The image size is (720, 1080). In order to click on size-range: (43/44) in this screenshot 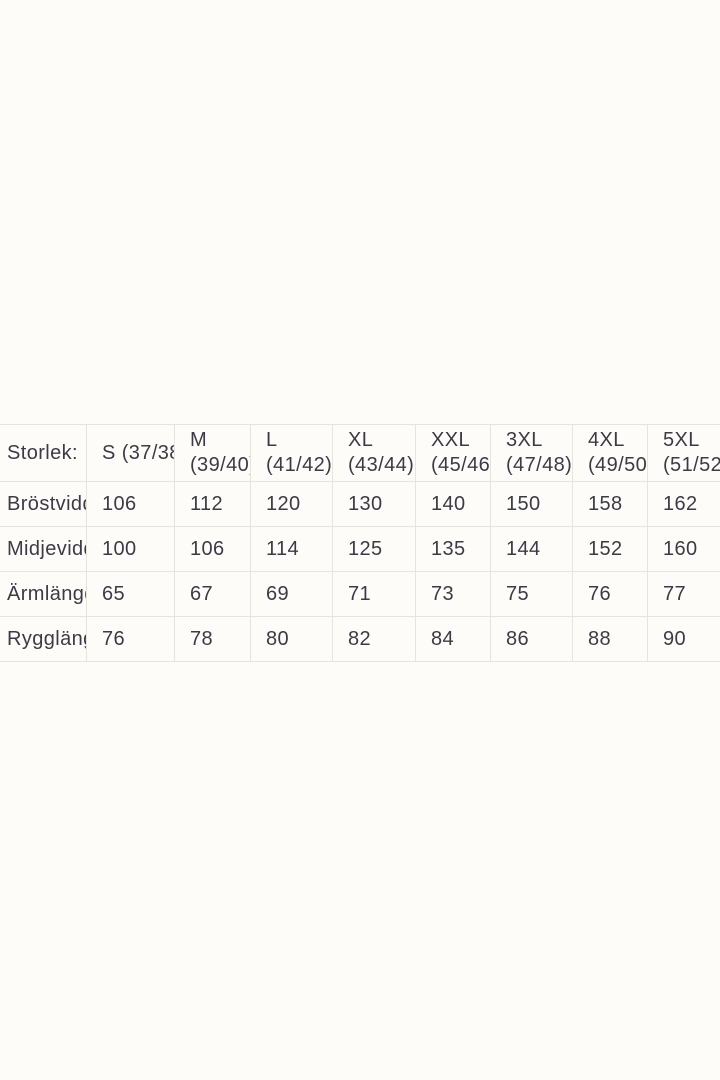, I will do `click(381, 465)`.